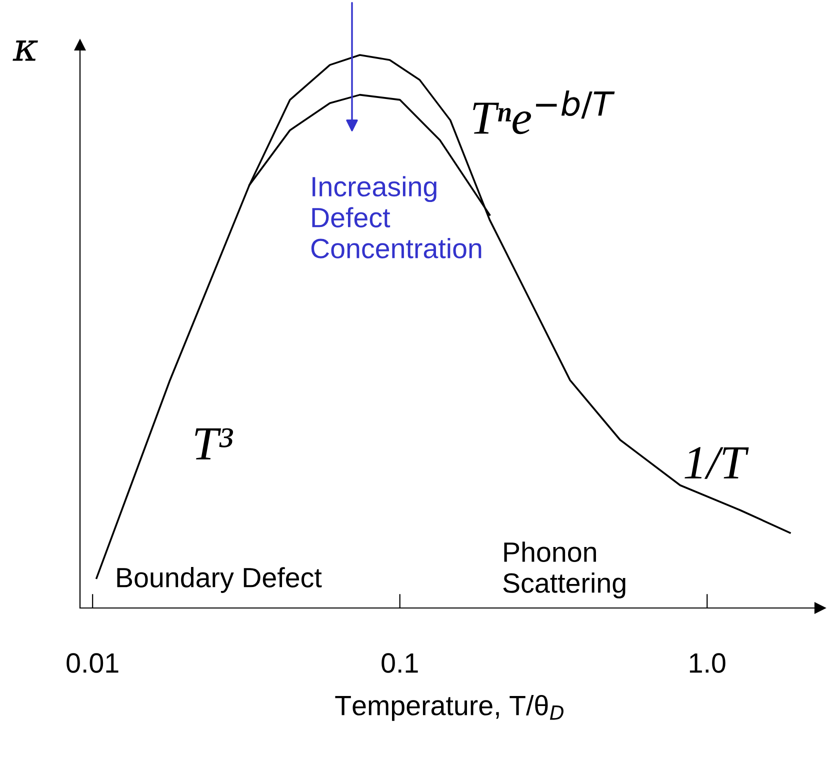  Describe the element at coordinates (25, 50) in the screenshot. I see `y-axis-title: κ` at that location.